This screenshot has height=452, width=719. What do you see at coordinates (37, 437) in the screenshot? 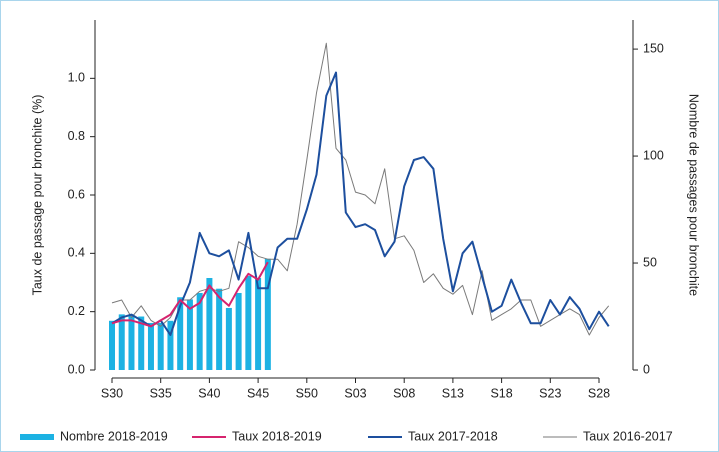
I see `legend-swatch` at bounding box center [37, 437].